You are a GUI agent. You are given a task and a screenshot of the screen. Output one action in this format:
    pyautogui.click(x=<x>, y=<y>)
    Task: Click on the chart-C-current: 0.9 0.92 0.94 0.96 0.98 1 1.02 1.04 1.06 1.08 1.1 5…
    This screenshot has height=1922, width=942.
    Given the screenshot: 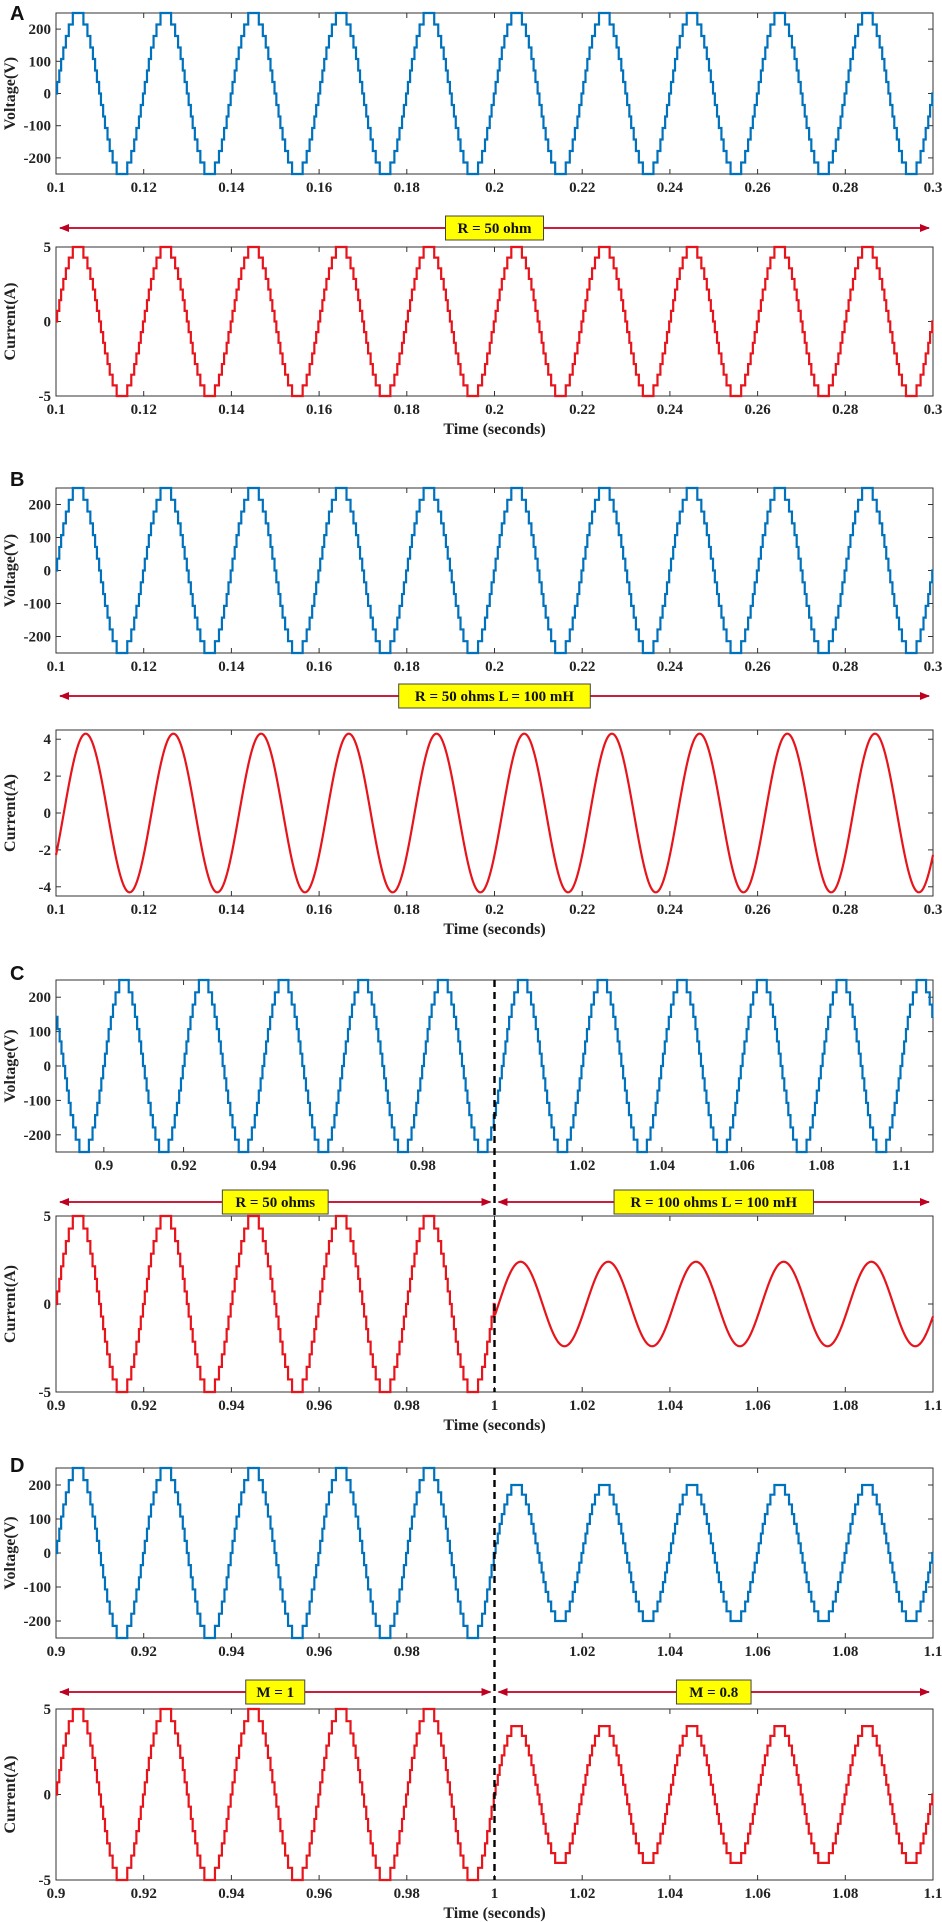 What is the action you would take?
    pyautogui.click(x=472, y=1321)
    